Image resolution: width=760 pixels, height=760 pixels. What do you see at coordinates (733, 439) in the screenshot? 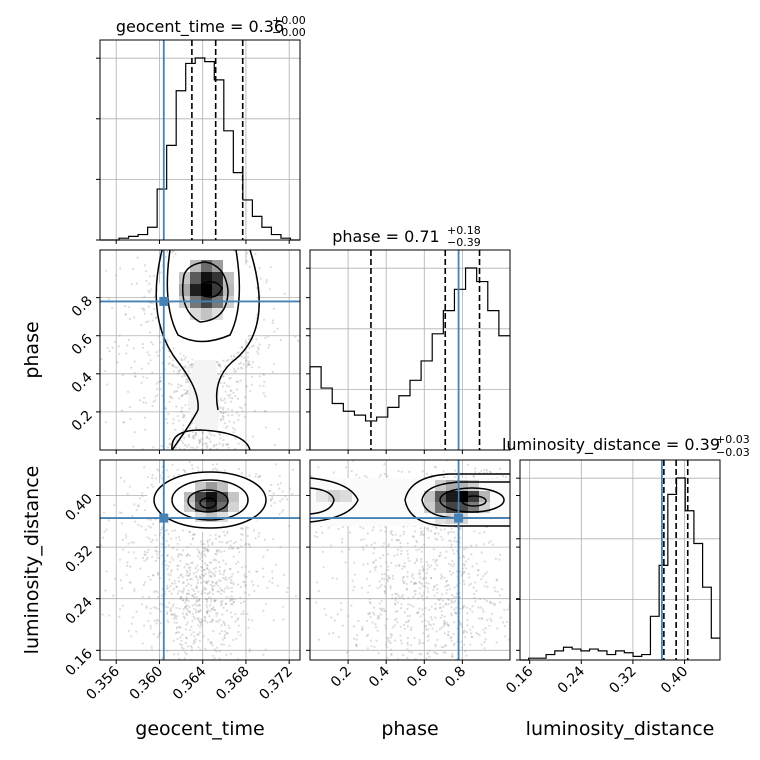
I see `title-luminosity-distance-sup: +0.03` at bounding box center [733, 439].